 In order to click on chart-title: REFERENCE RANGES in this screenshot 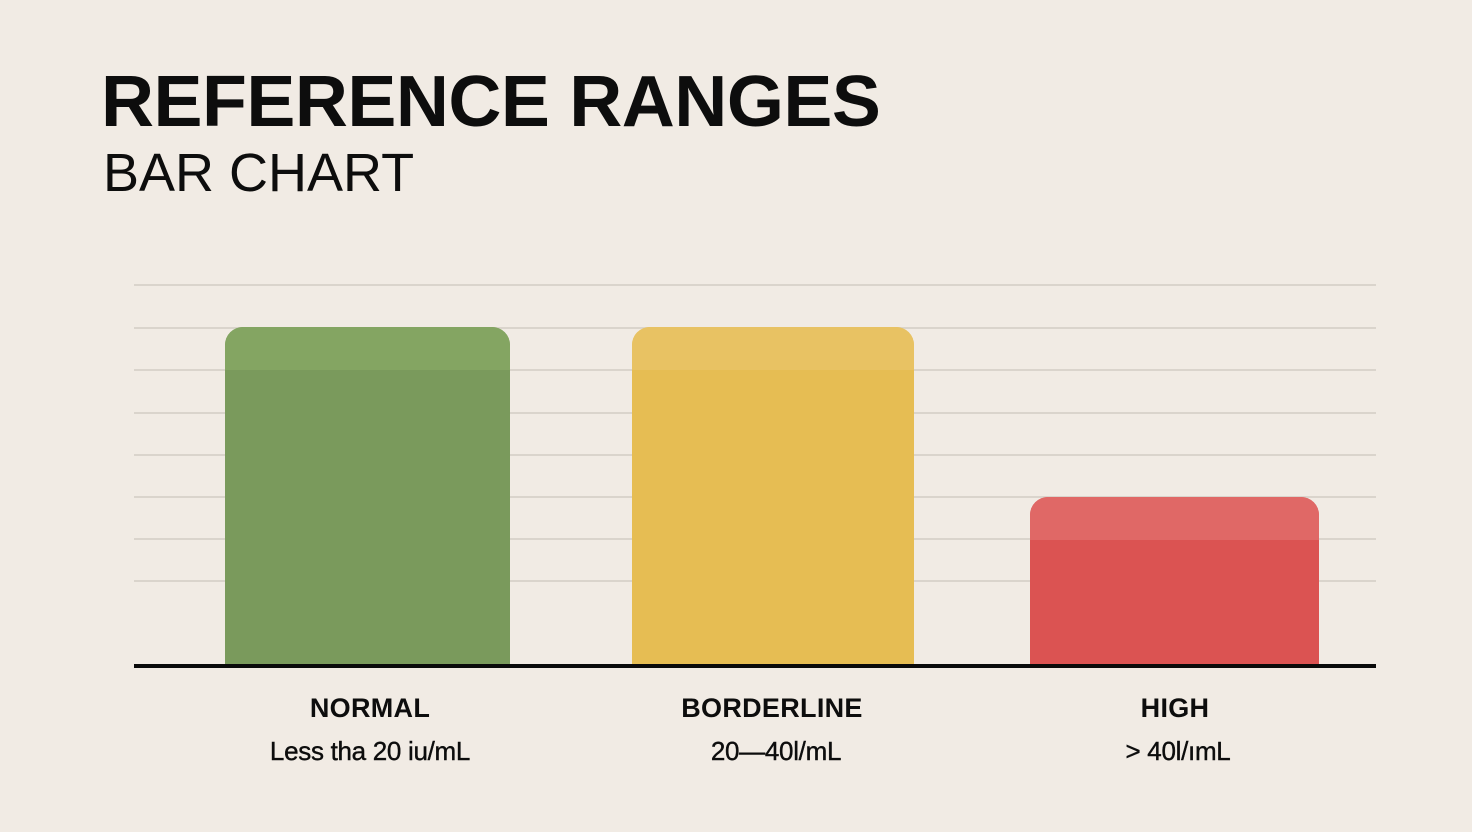, I will do `click(491, 102)`.